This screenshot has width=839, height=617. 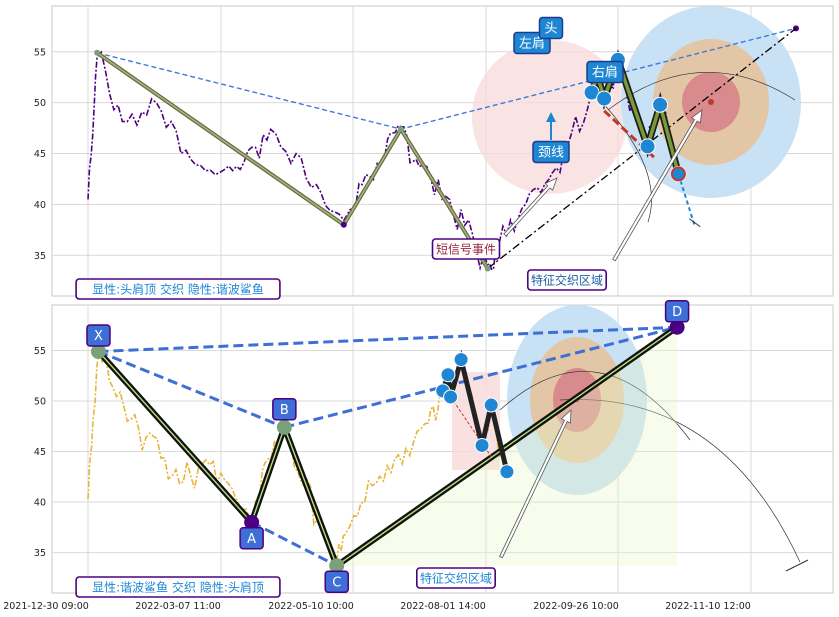 I want to click on point-a-label: A, so click(x=251, y=539).